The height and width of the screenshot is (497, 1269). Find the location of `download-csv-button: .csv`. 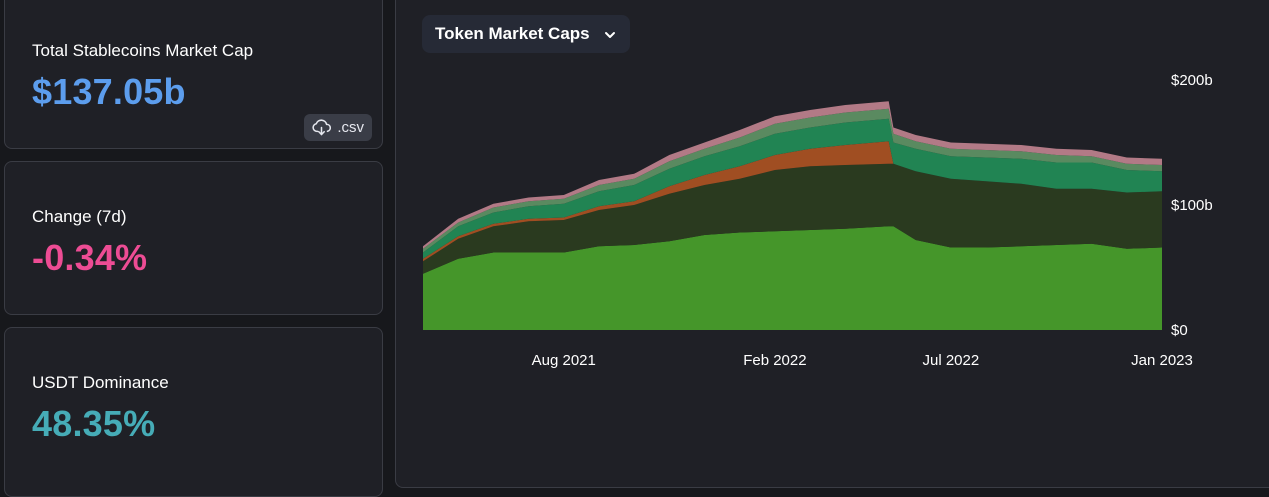

download-csv-button: .csv is located at coordinates (338, 127).